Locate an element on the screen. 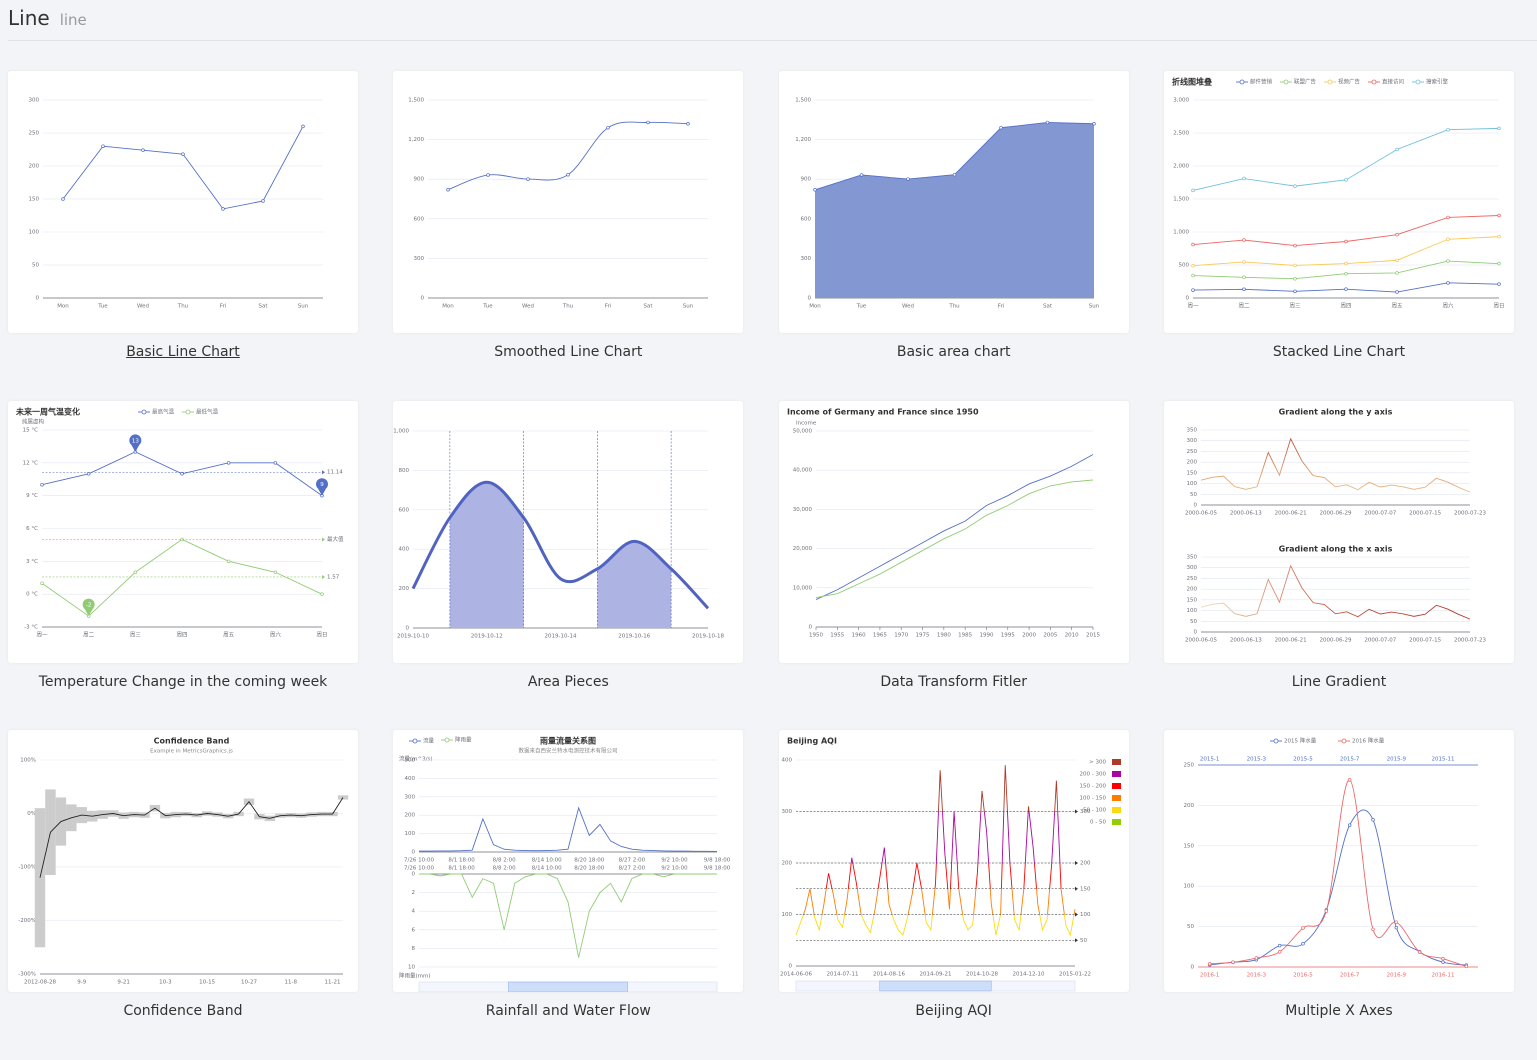 The image size is (1537, 1060). y-tick-label: 1,000 is located at coordinates (402, 431).